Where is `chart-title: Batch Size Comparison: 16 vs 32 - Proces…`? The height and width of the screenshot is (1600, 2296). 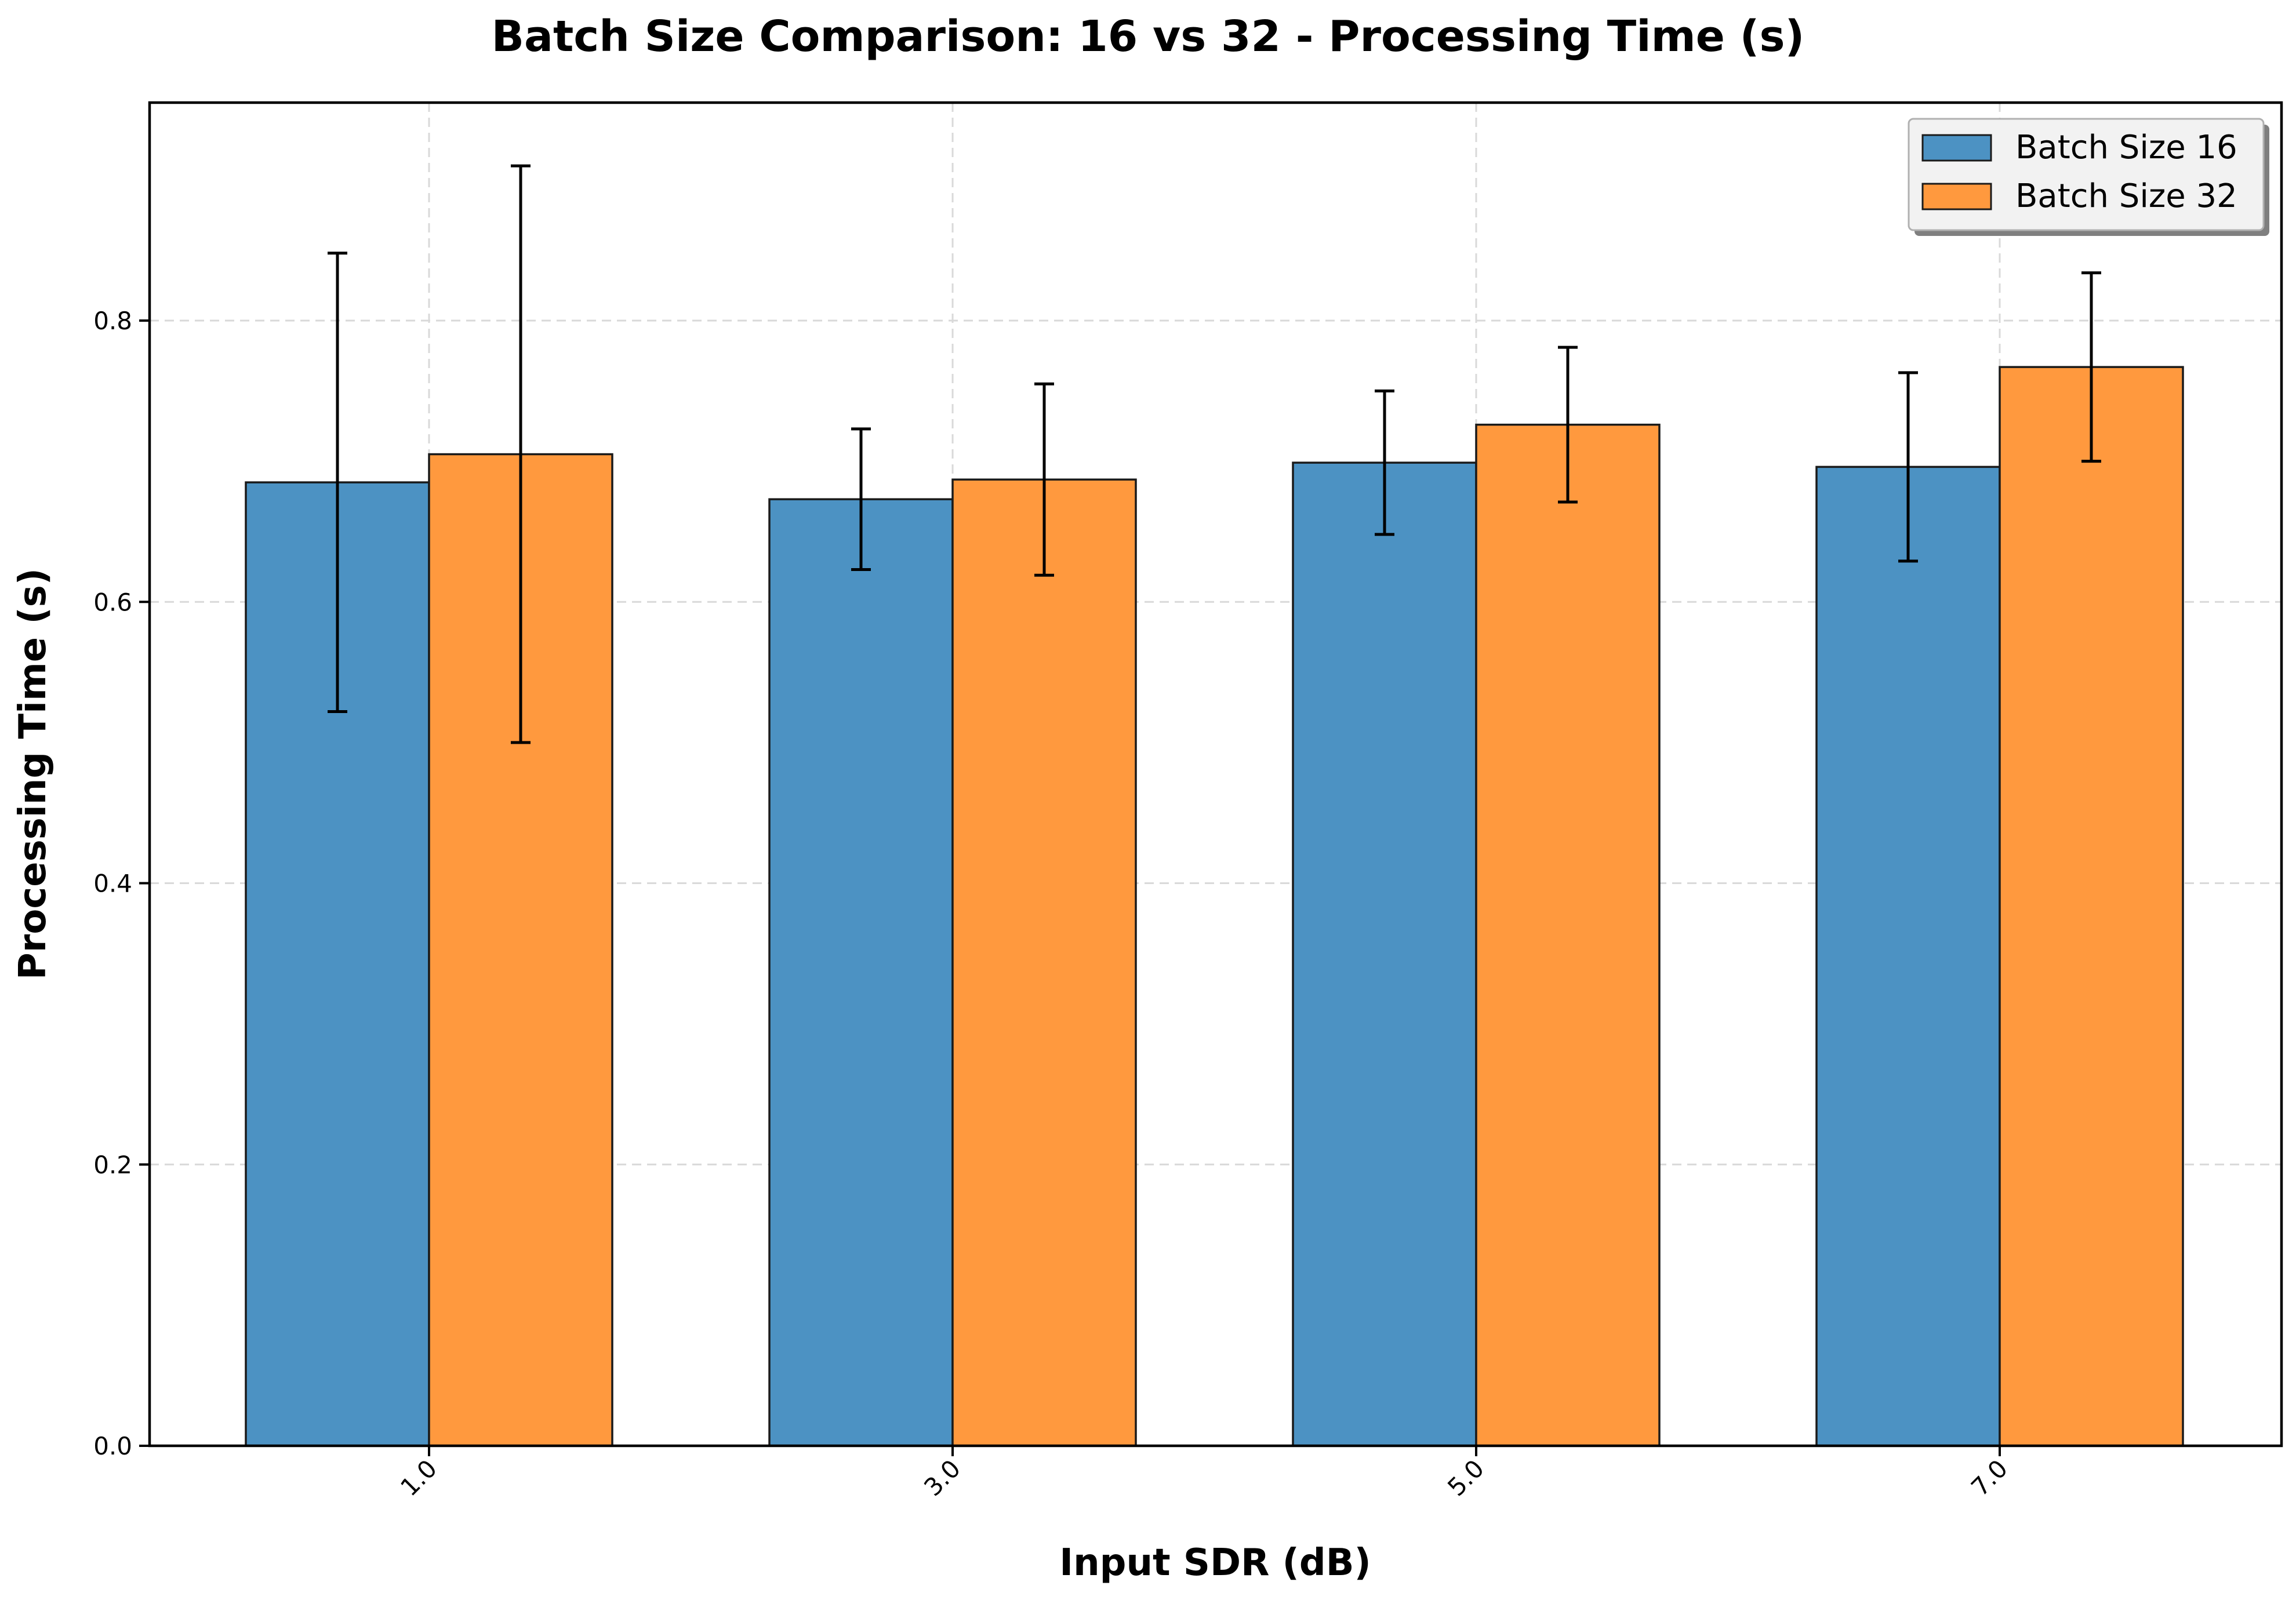
chart-title: Batch Size Comparison: 16 vs 32 - Proces… is located at coordinates (1148, 37).